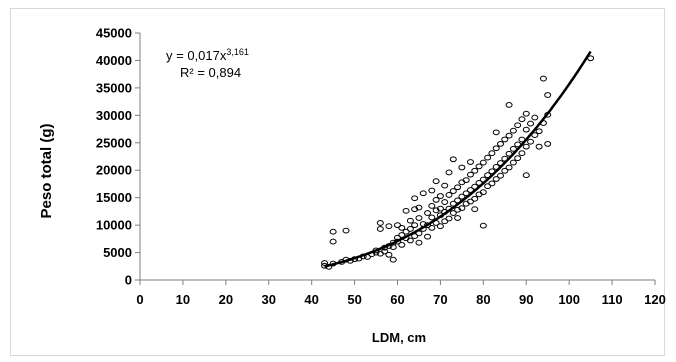 This screenshot has height=362, width=676. I want to click on x-tick-label: 20, so click(226, 299).